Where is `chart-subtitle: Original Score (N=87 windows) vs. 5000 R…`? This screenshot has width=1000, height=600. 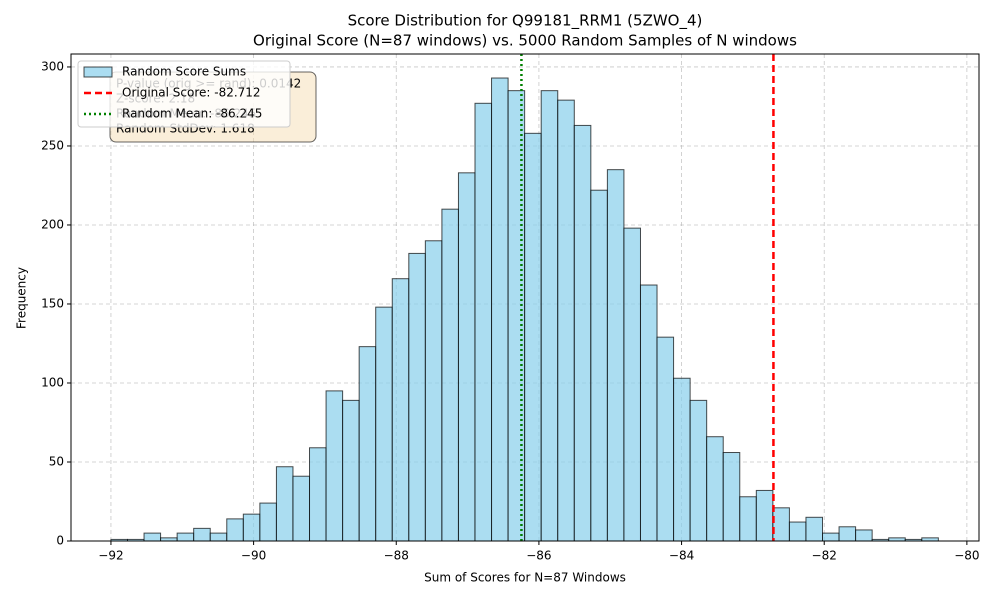
chart-subtitle: Original Score (N=87 windows) vs. 5000 R… is located at coordinates (525, 41).